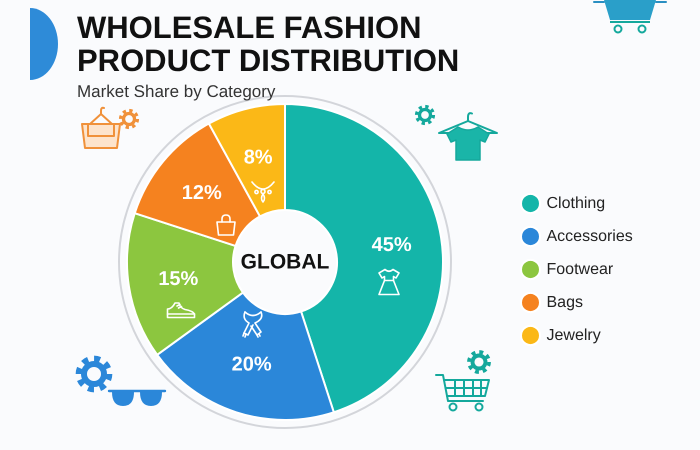 This screenshot has width=700, height=450. Describe the element at coordinates (202, 193) in the screenshot. I see `data-label: 12%` at that location.